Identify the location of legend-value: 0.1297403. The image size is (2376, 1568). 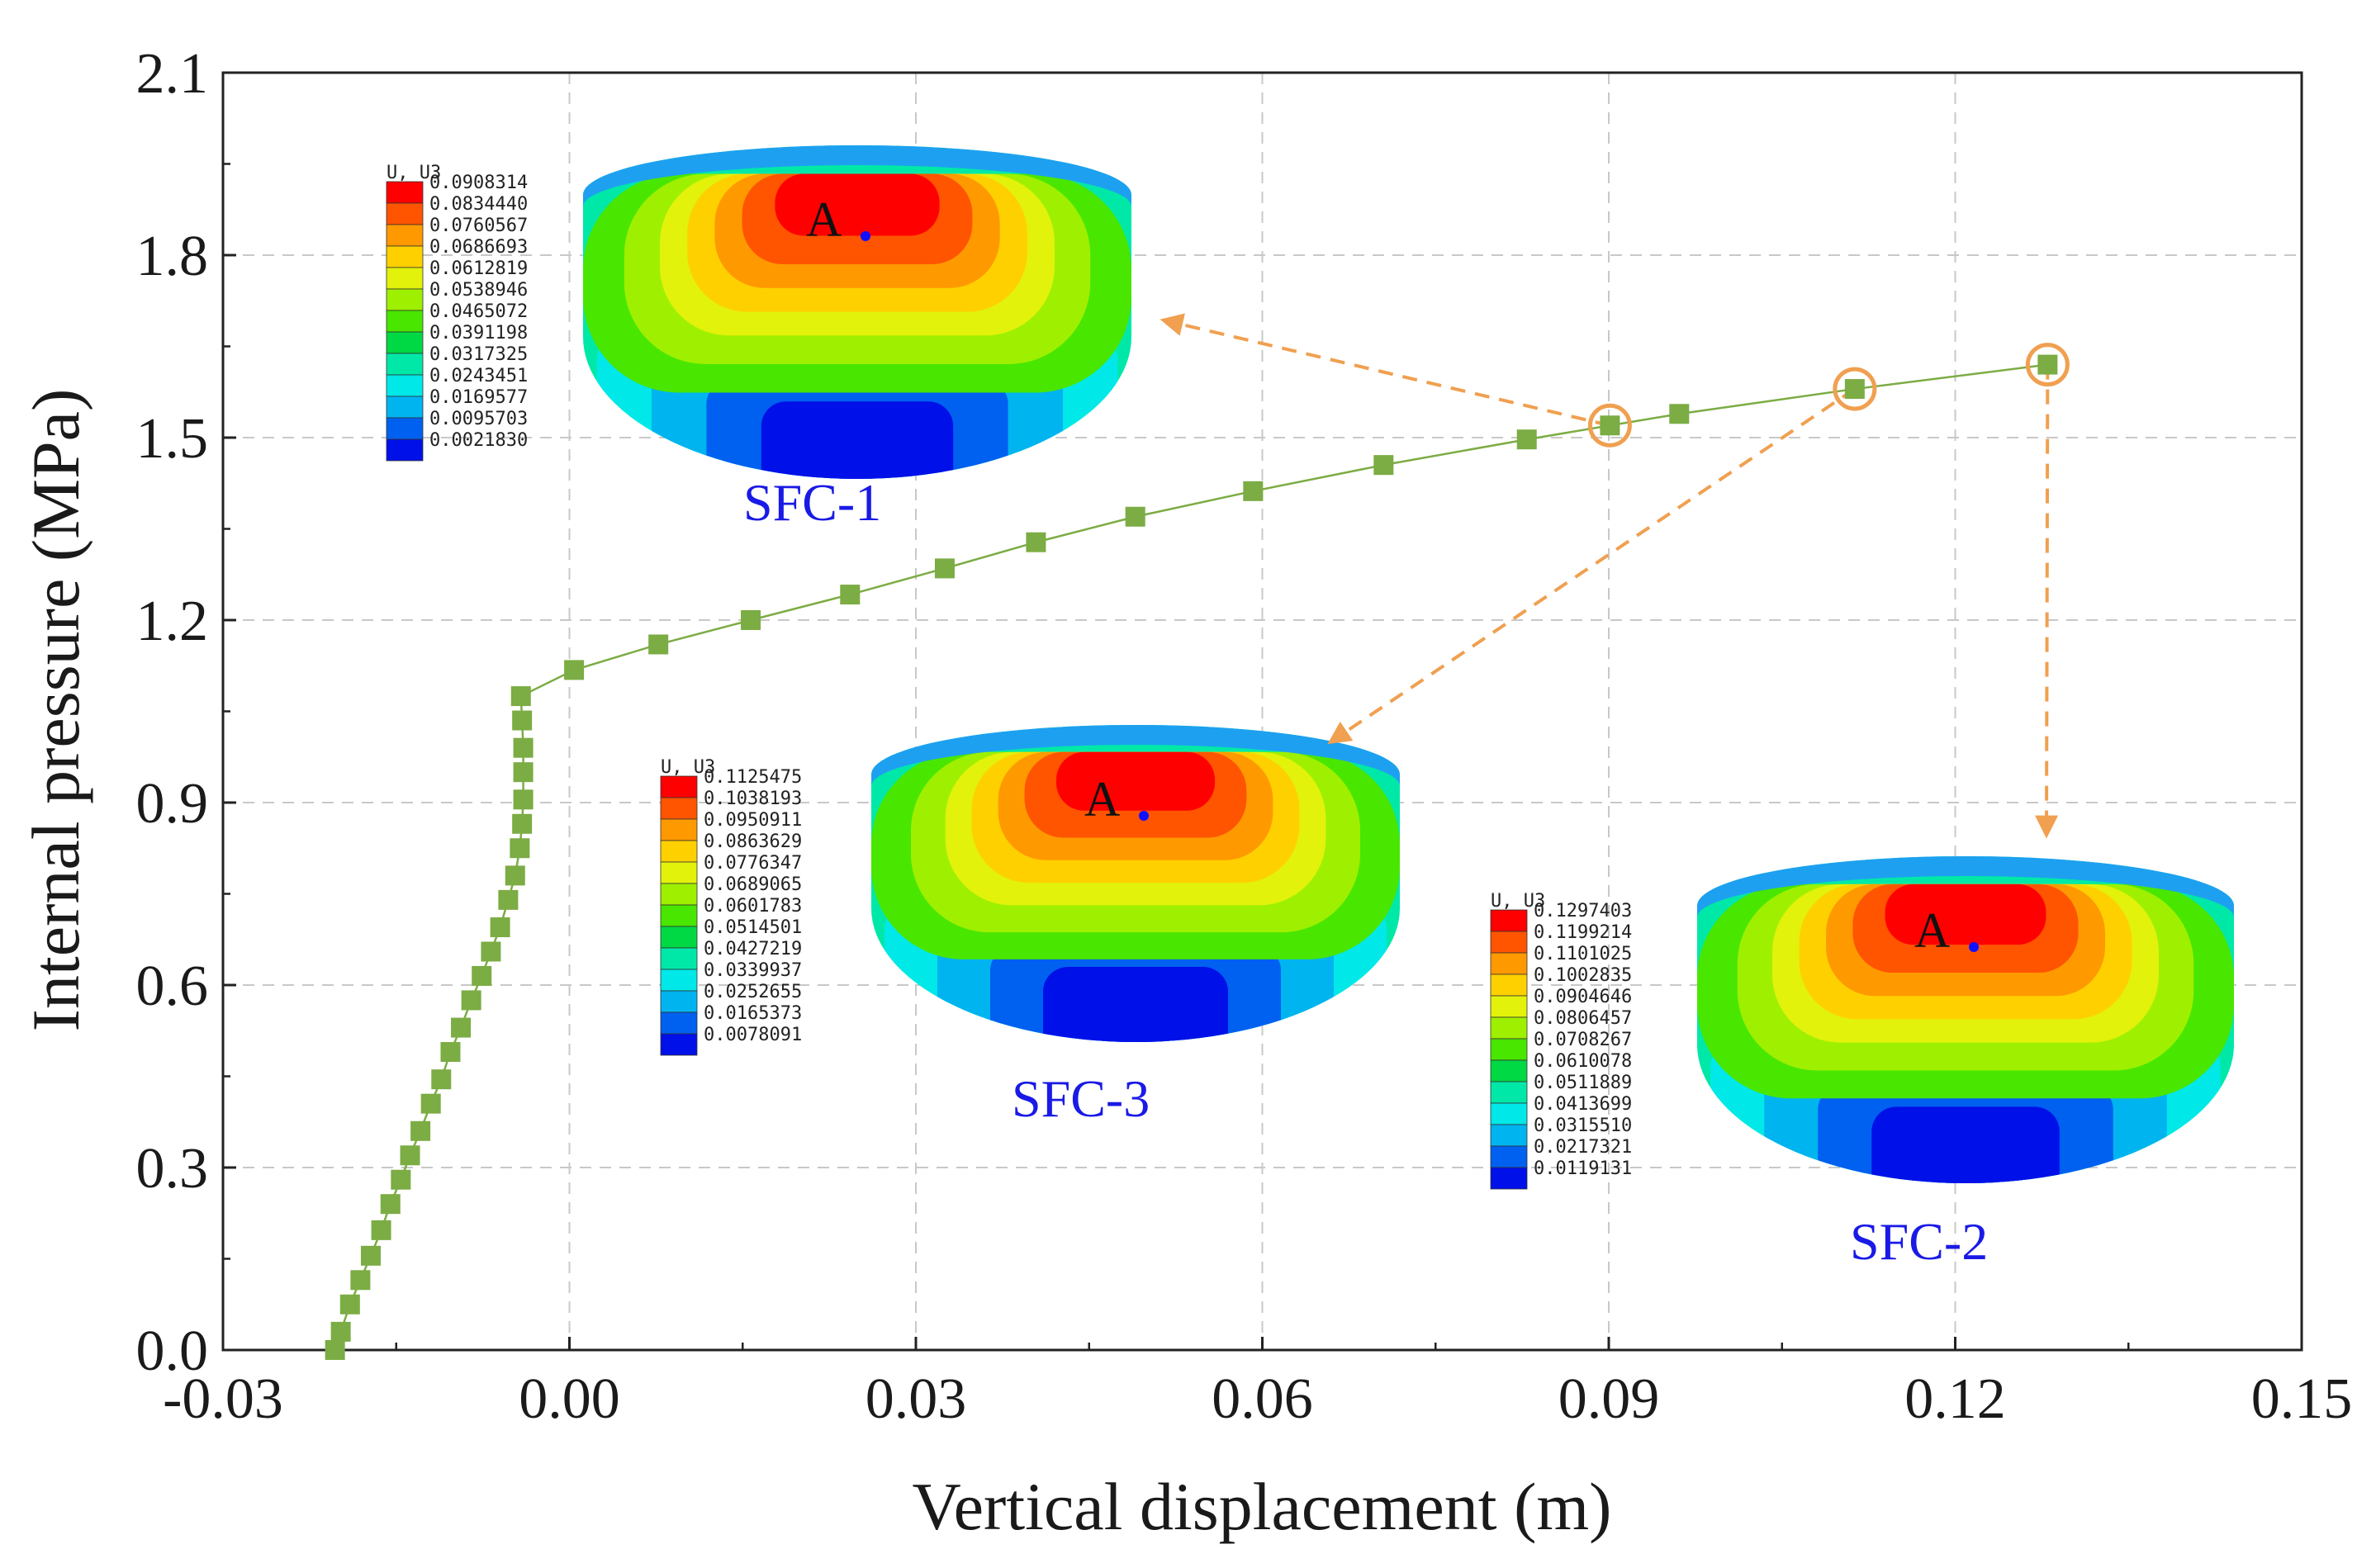
(1583, 911).